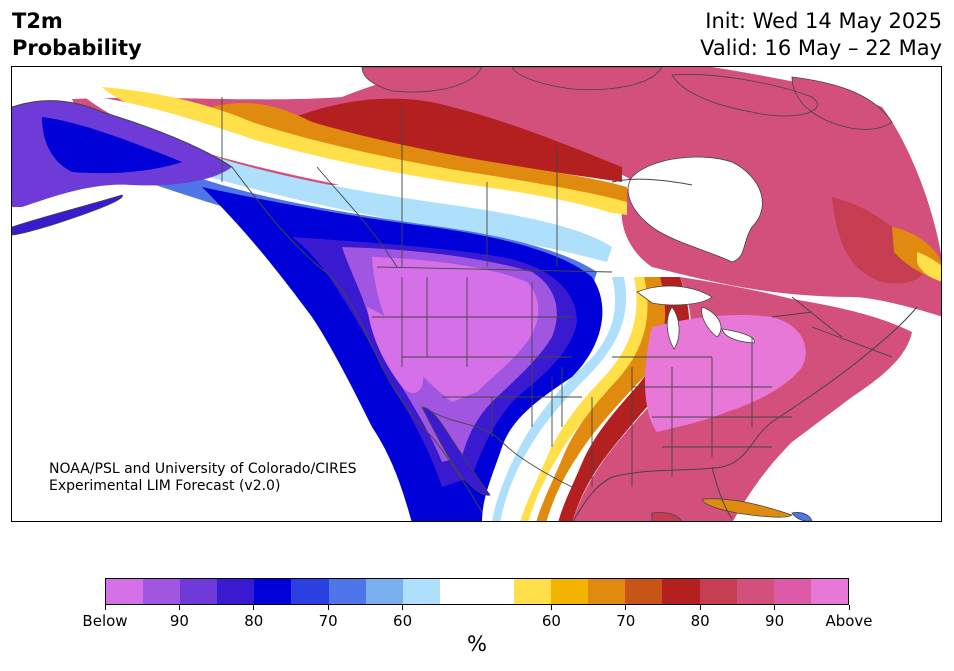 Image resolution: width=954 pixels, height=671 pixels. I want to click on band-transition-white, so click(571, 399).